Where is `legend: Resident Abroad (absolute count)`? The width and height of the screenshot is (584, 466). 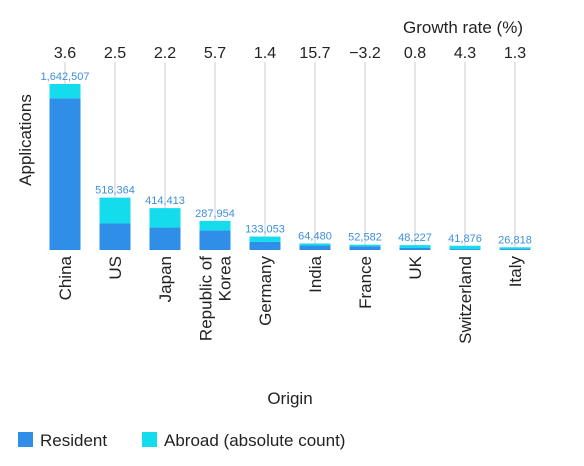 legend: Resident Abroad (absolute count) is located at coordinates (181, 440).